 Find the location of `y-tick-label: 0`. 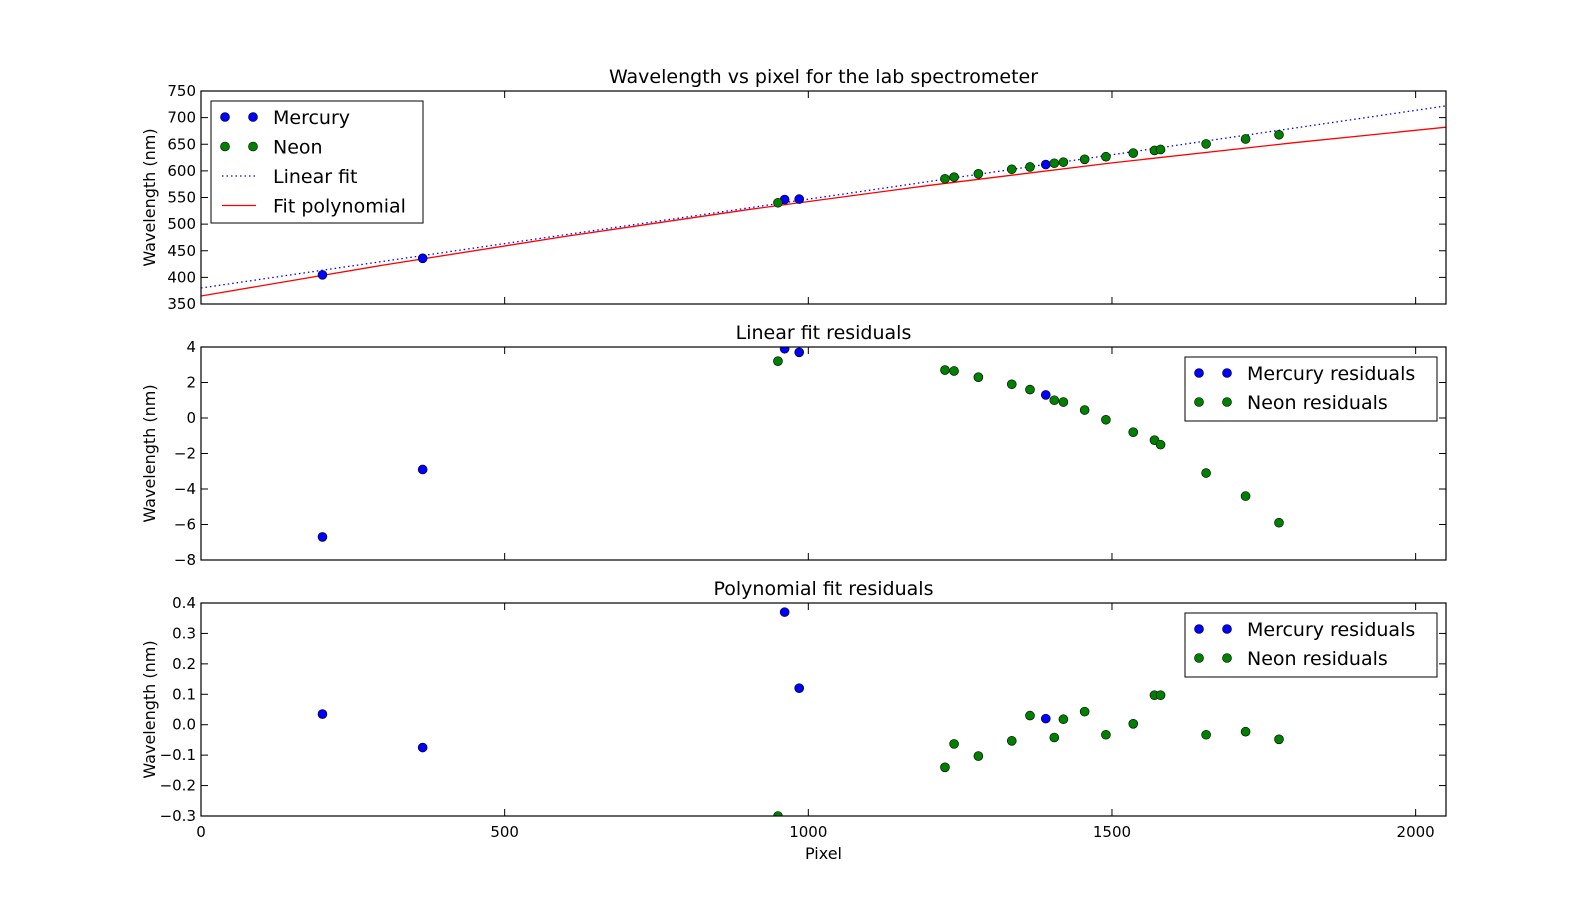

y-tick-label: 0 is located at coordinates (191, 418).